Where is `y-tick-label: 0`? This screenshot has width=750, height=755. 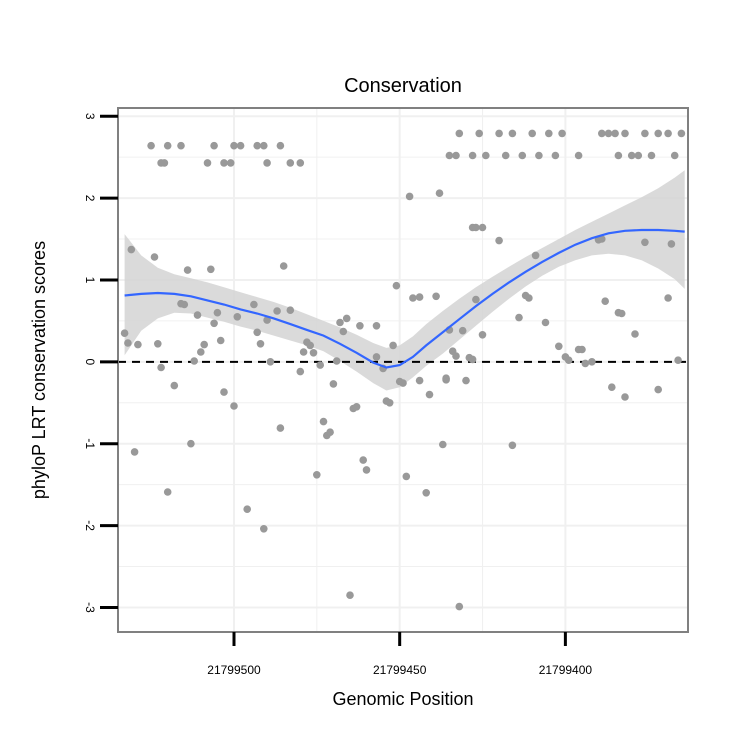 y-tick-label: 0 is located at coordinates (90, 361).